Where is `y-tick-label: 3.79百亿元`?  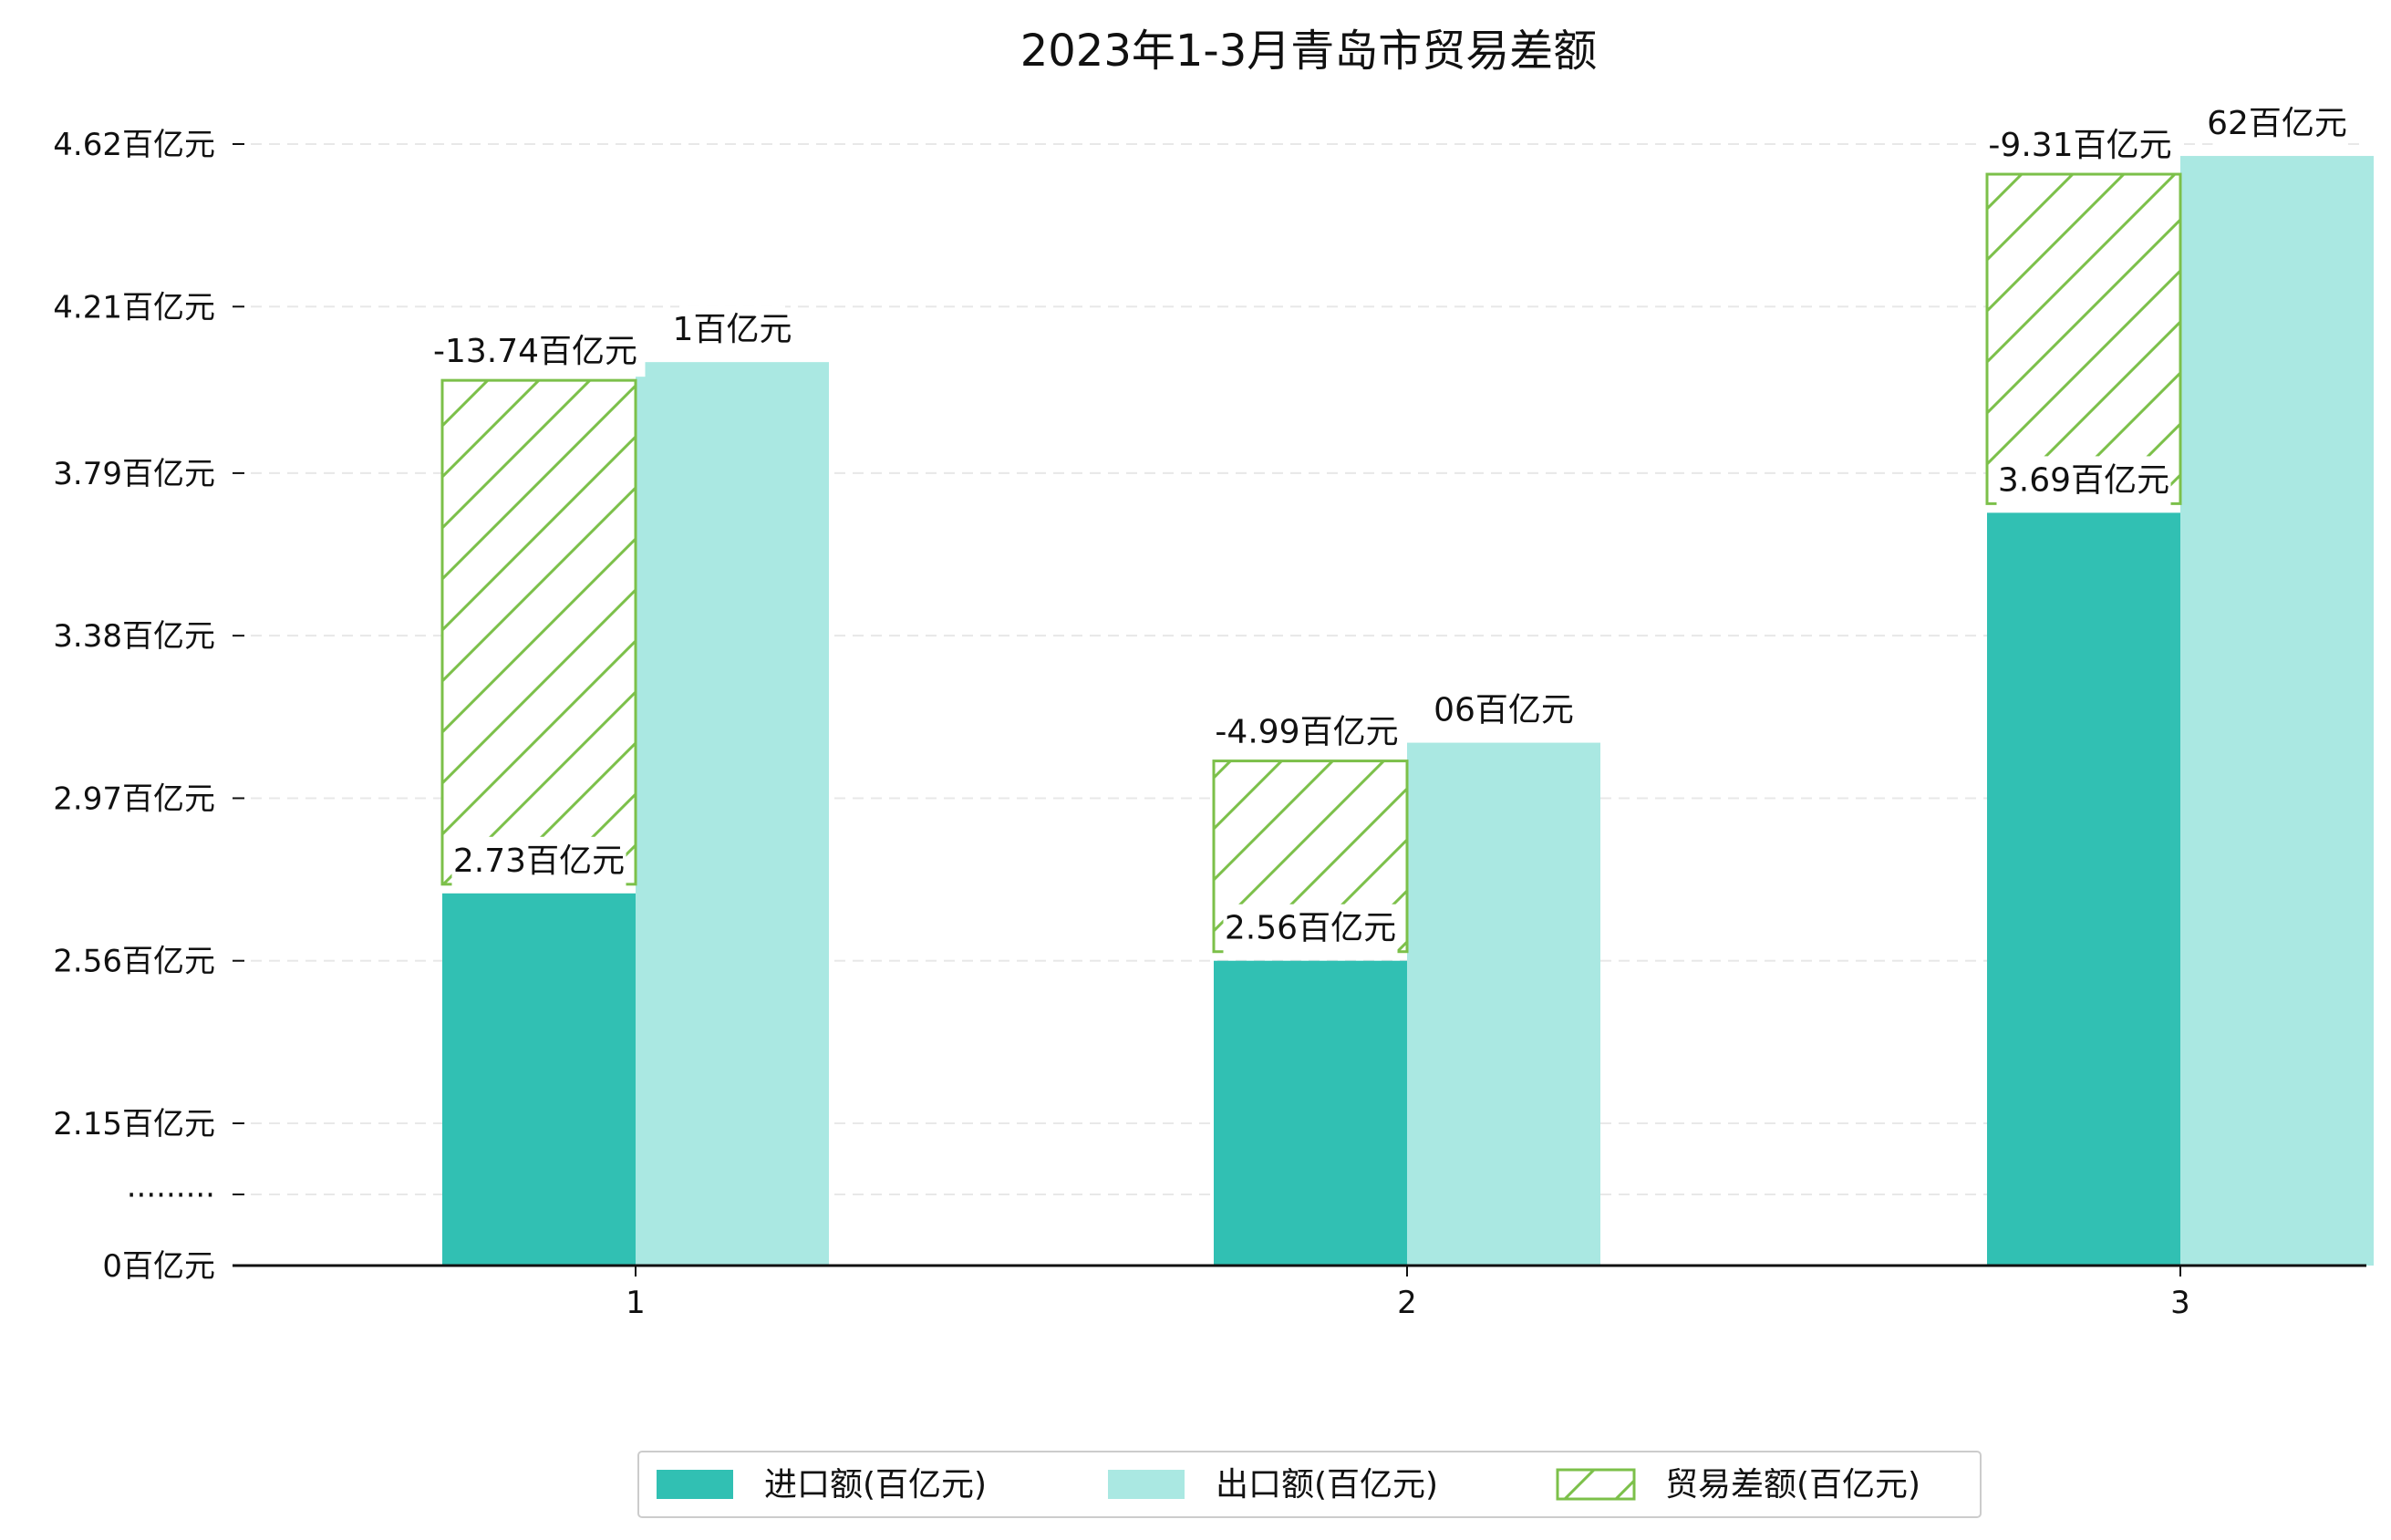
y-tick-label: 3.79百亿元 is located at coordinates (134, 474).